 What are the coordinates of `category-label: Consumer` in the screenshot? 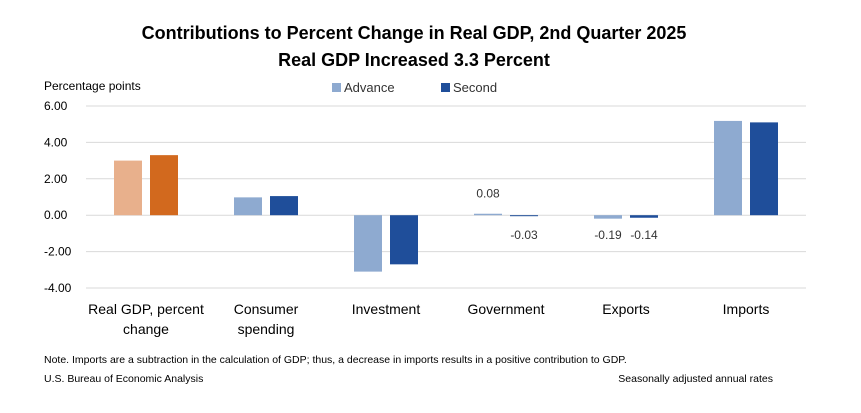 It's located at (266, 309).